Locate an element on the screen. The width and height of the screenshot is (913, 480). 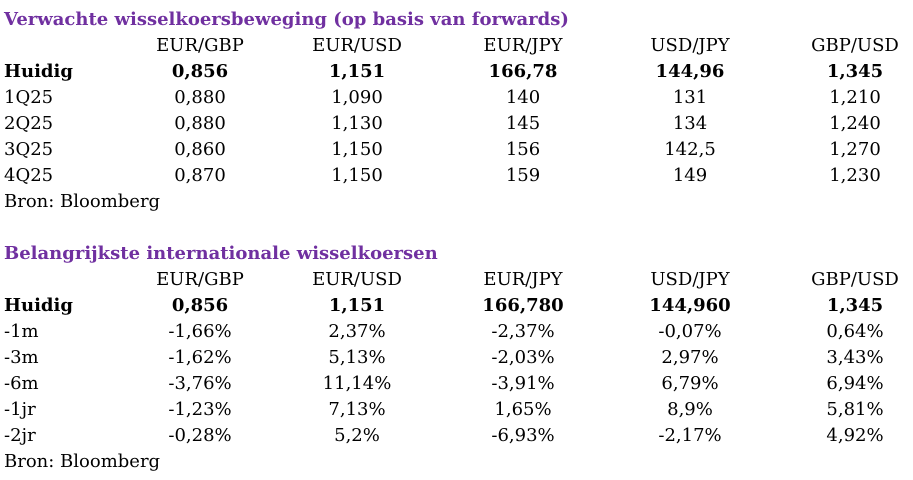
cell: 5,81% is located at coordinates (855, 409).